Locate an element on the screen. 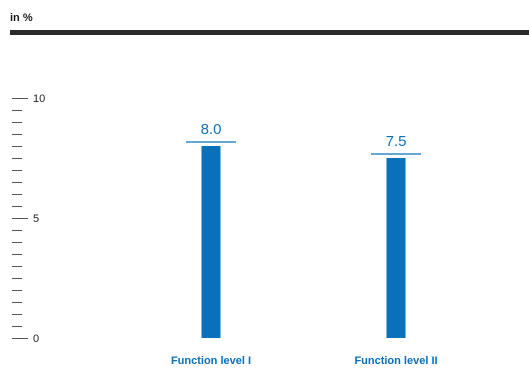 This screenshot has height=369, width=529. bar-value-label: 8.0 is located at coordinates (211, 129).